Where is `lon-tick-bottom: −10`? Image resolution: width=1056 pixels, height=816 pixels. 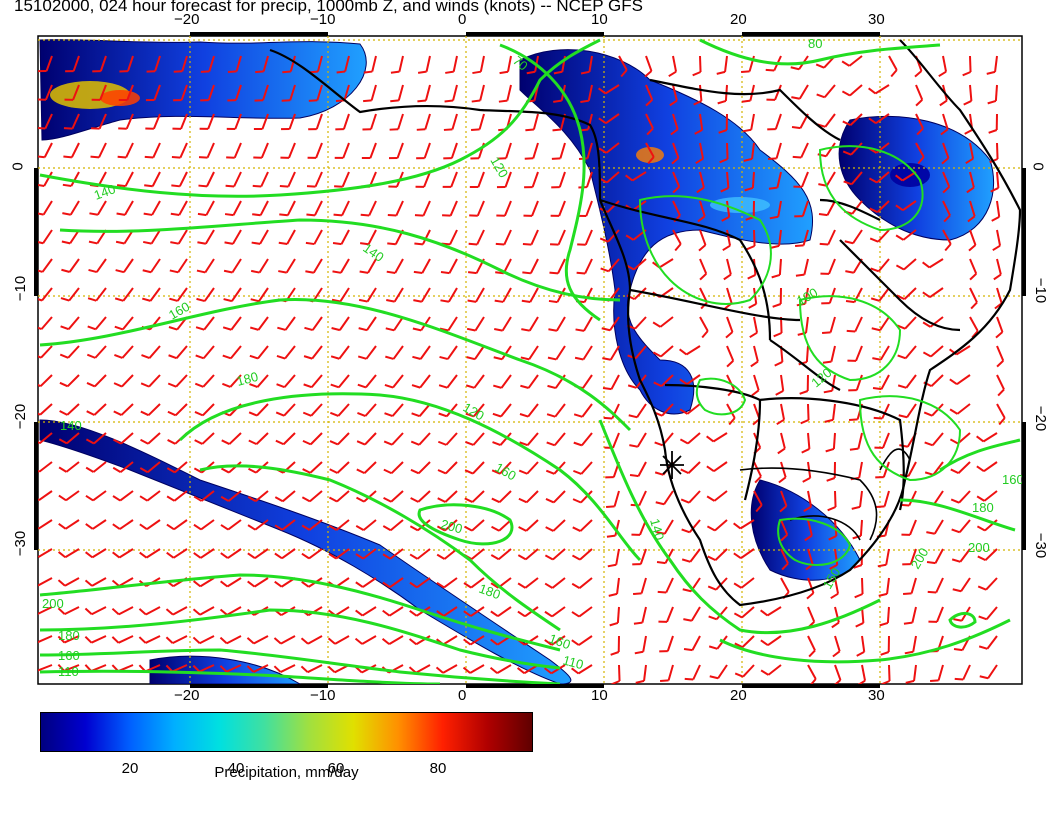
lon-tick-bottom: −10 is located at coordinates (323, 695).